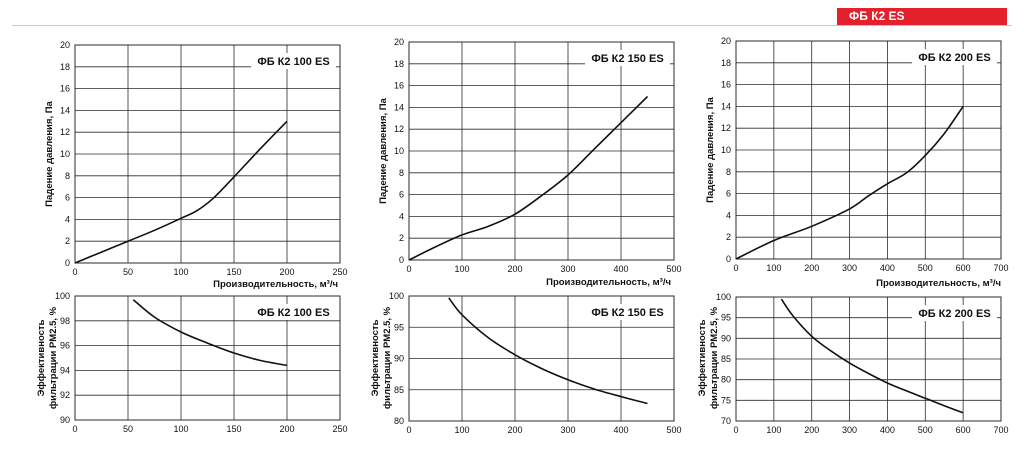  I want to click on y-tick-label: 4, so click(67, 219).